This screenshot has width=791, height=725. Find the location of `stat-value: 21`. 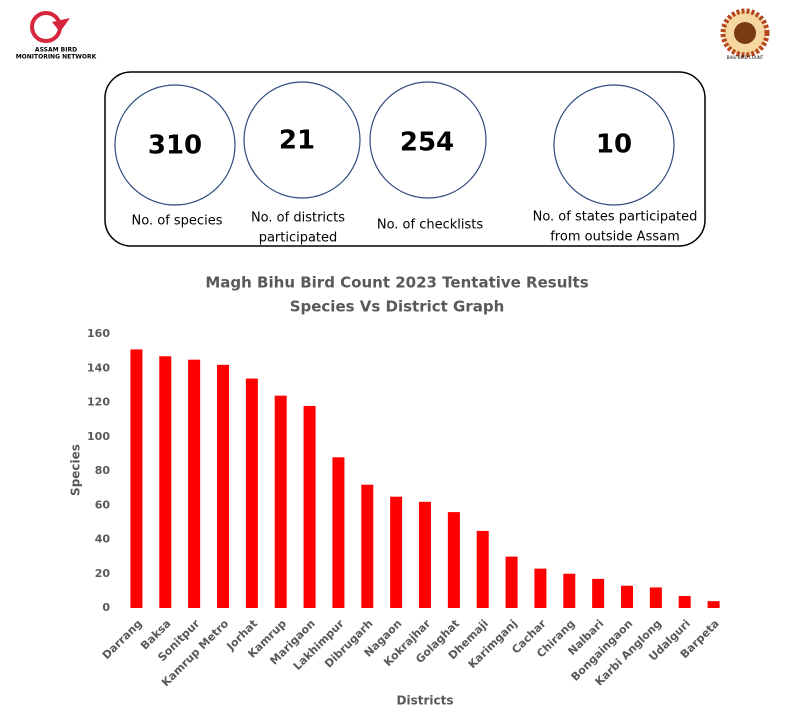

stat-value: 21 is located at coordinates (297, 141).